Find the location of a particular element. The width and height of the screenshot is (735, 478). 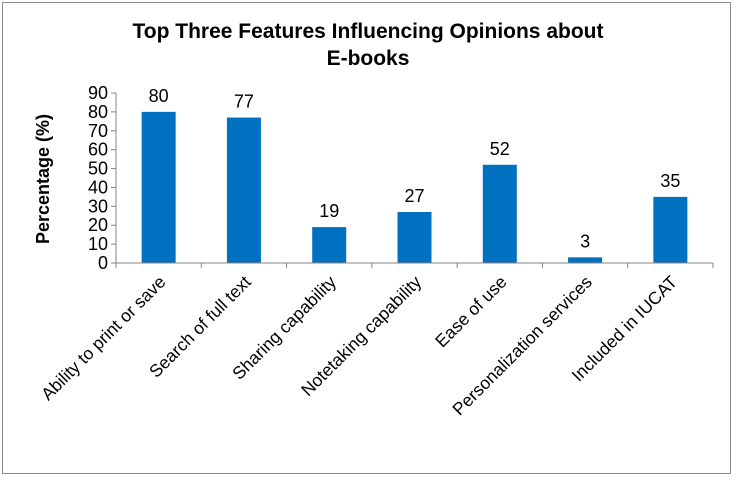

data-label: 3 is located at coordinates (585, 241).